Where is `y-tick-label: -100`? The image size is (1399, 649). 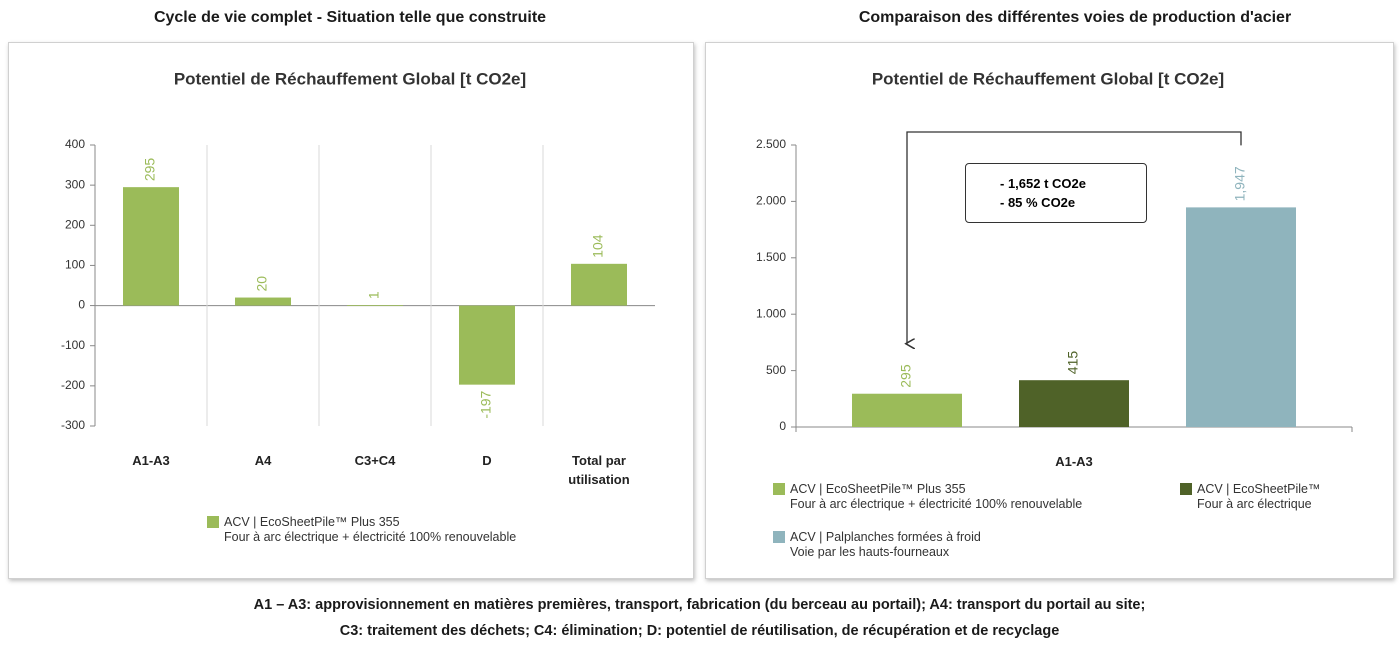
y-tick-label: -100 is located at coordinates (73, 345).